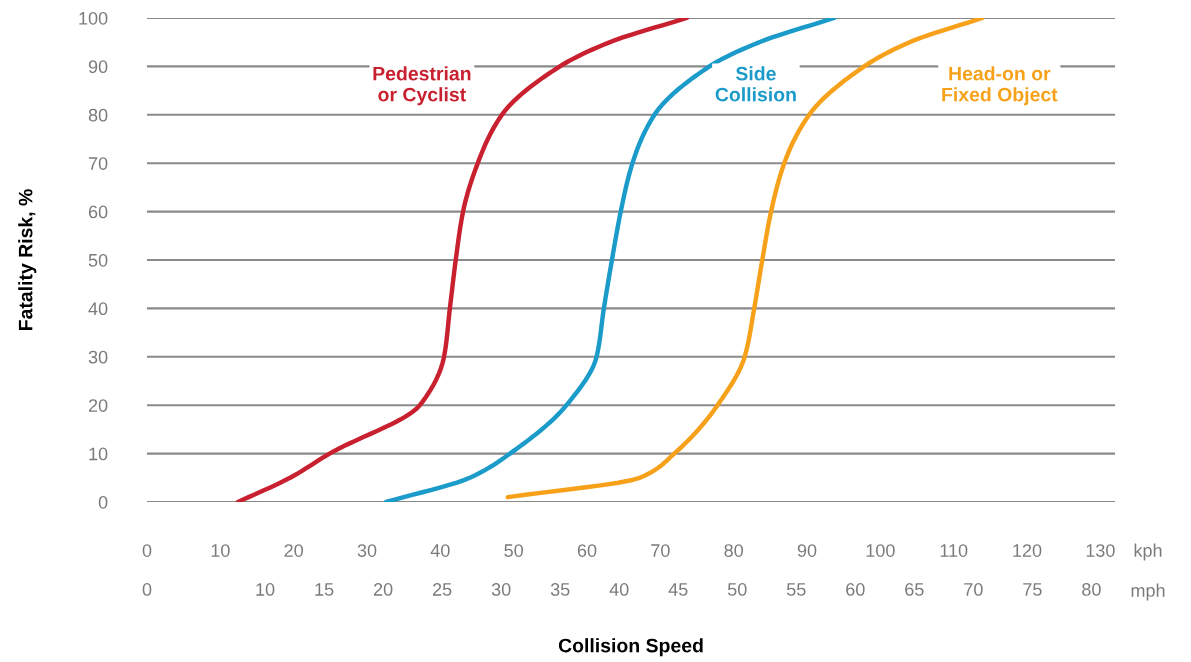 The height and width of the screenshot is (662, 1191). Describe the element at coordinates (98, 309) in the screenshot. I see `y-tick-label: 40` at that location.